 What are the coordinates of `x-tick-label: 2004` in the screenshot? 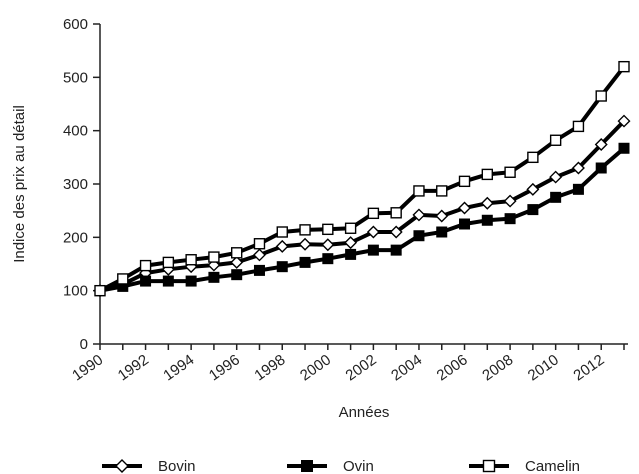 It's located at (406, 367).